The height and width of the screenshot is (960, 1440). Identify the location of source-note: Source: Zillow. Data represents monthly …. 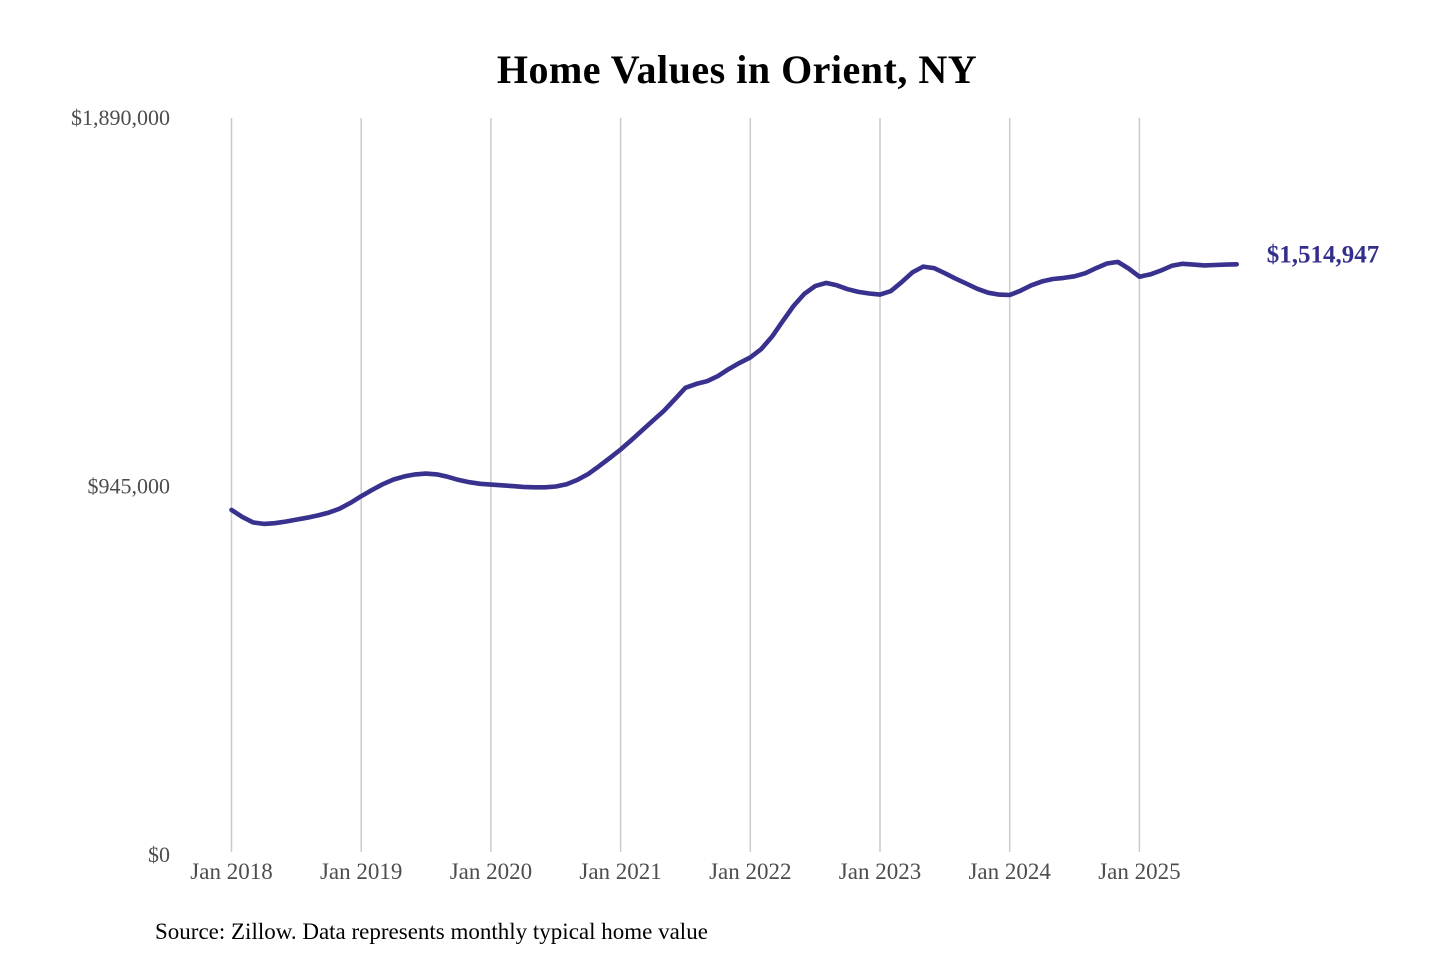
(431, 931).